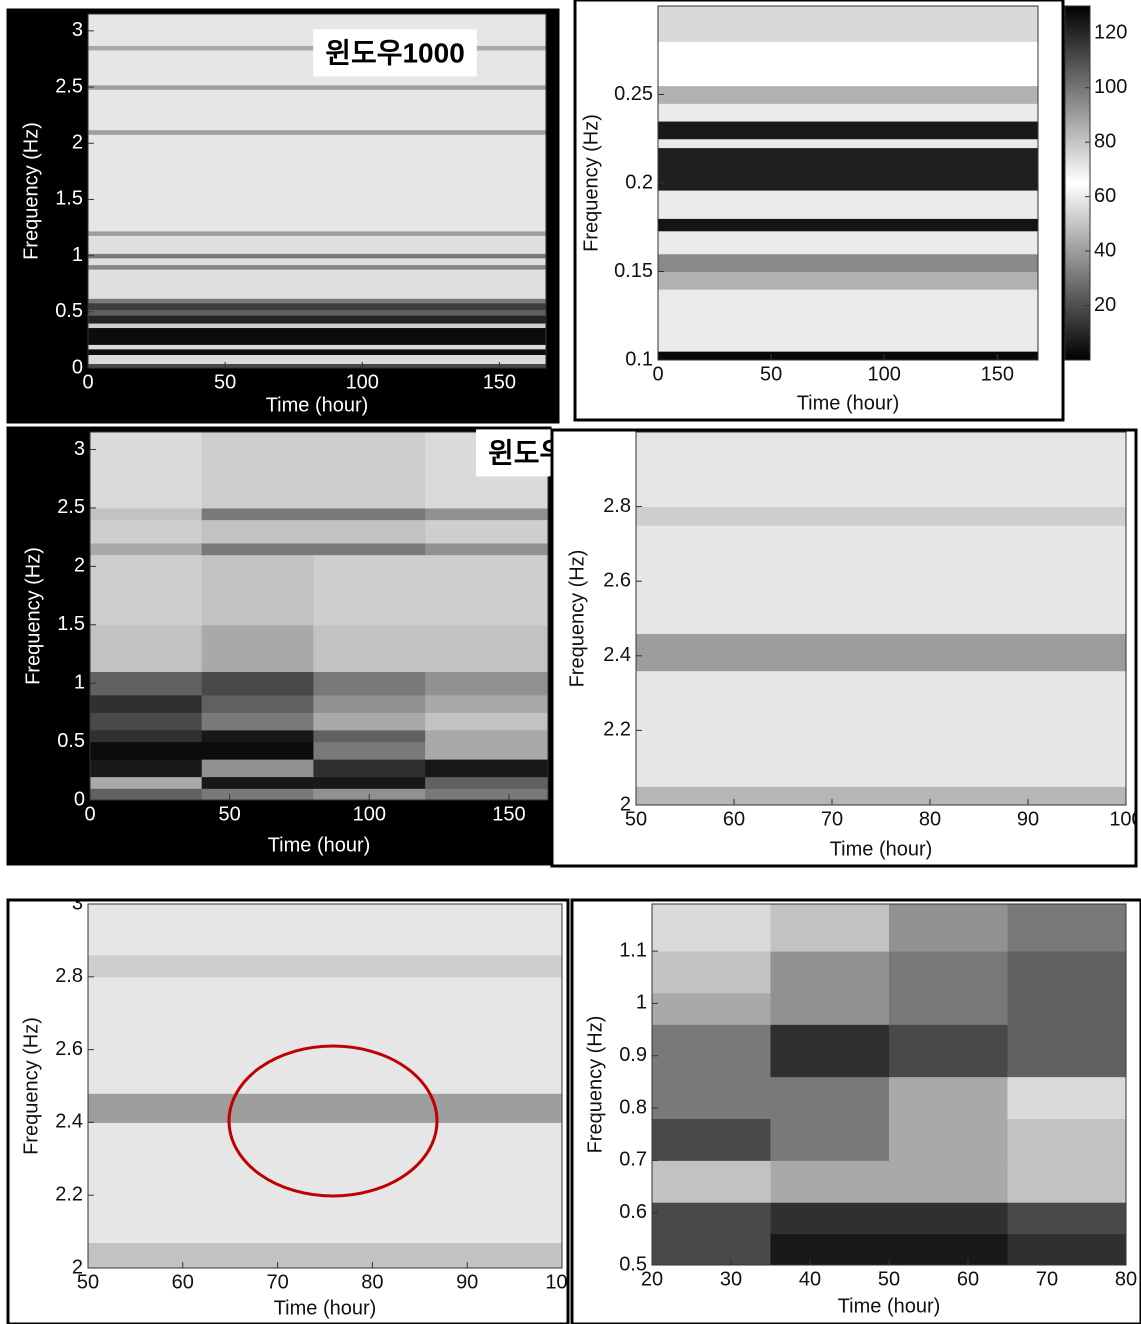 The image size is (1141, 1324). I want to click on y-tick-label: 1.5, so click(71, 624).